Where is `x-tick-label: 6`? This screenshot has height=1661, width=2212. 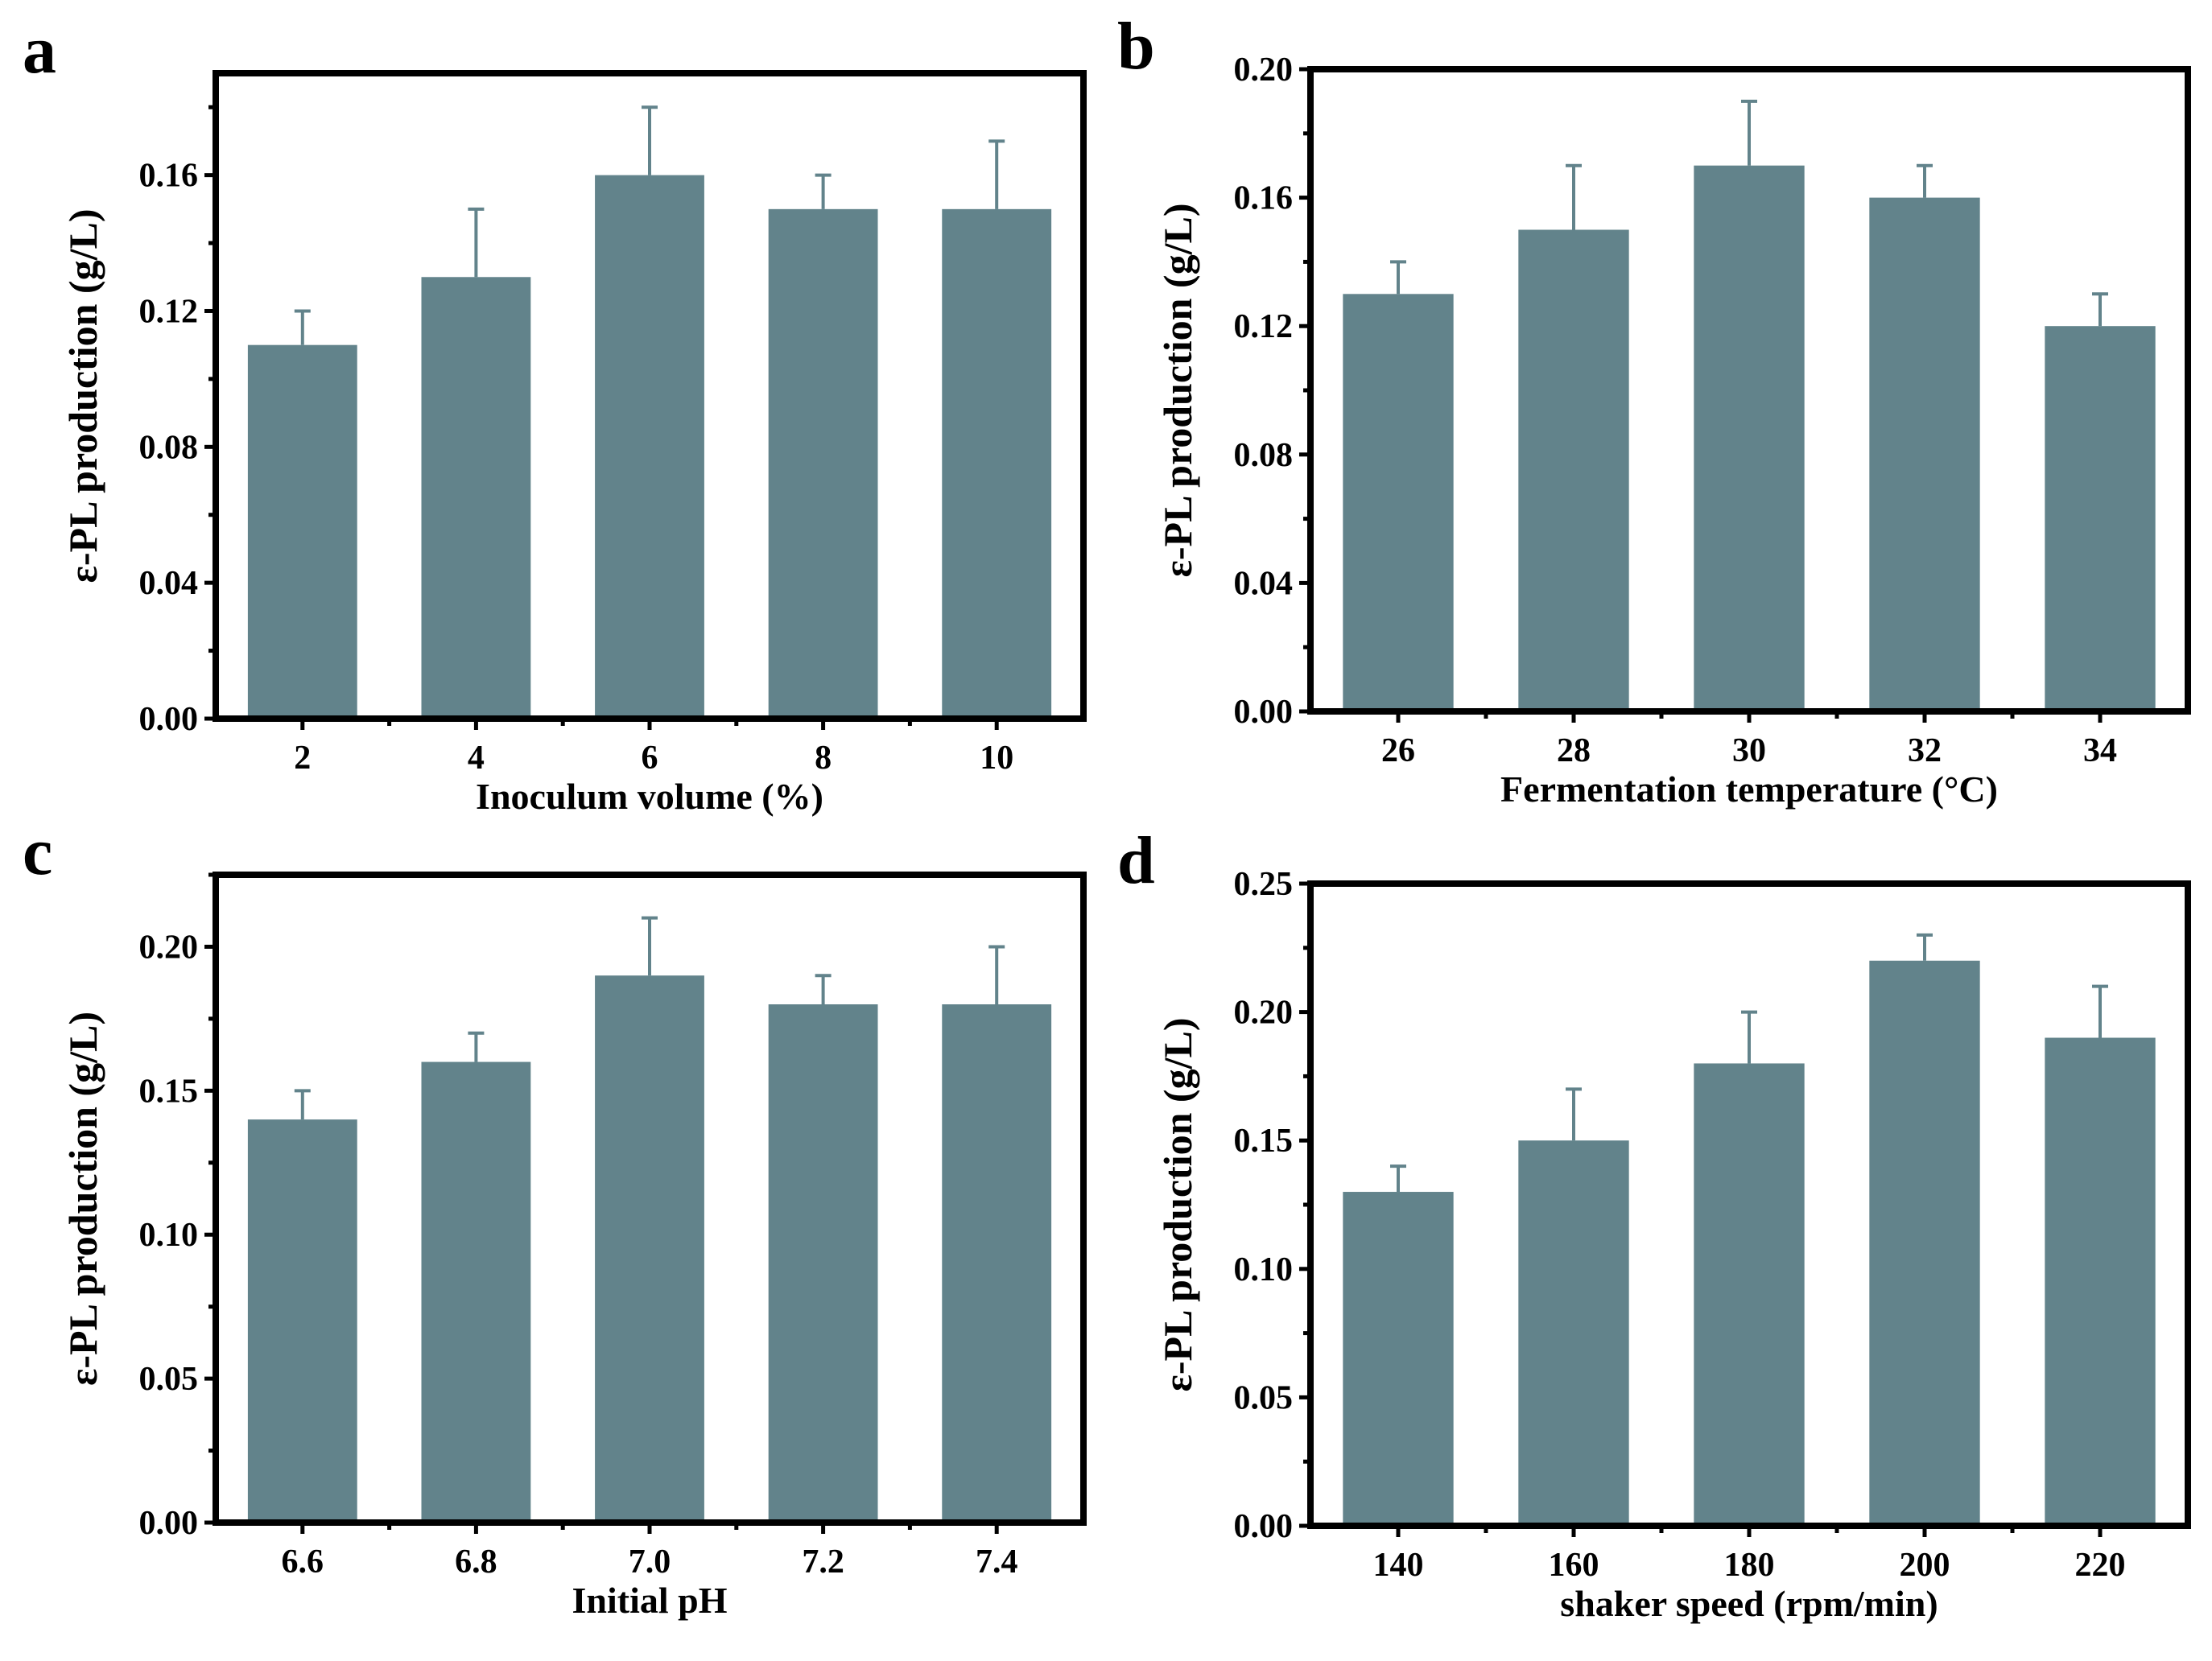
x-tick-label: 6 is located at coordinates (650, 758).